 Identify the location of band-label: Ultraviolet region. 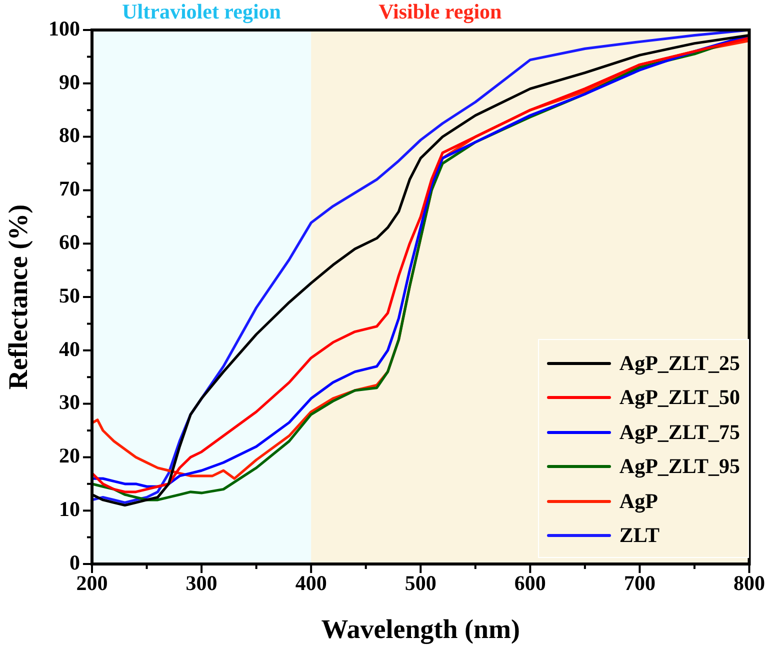
(202, 12).